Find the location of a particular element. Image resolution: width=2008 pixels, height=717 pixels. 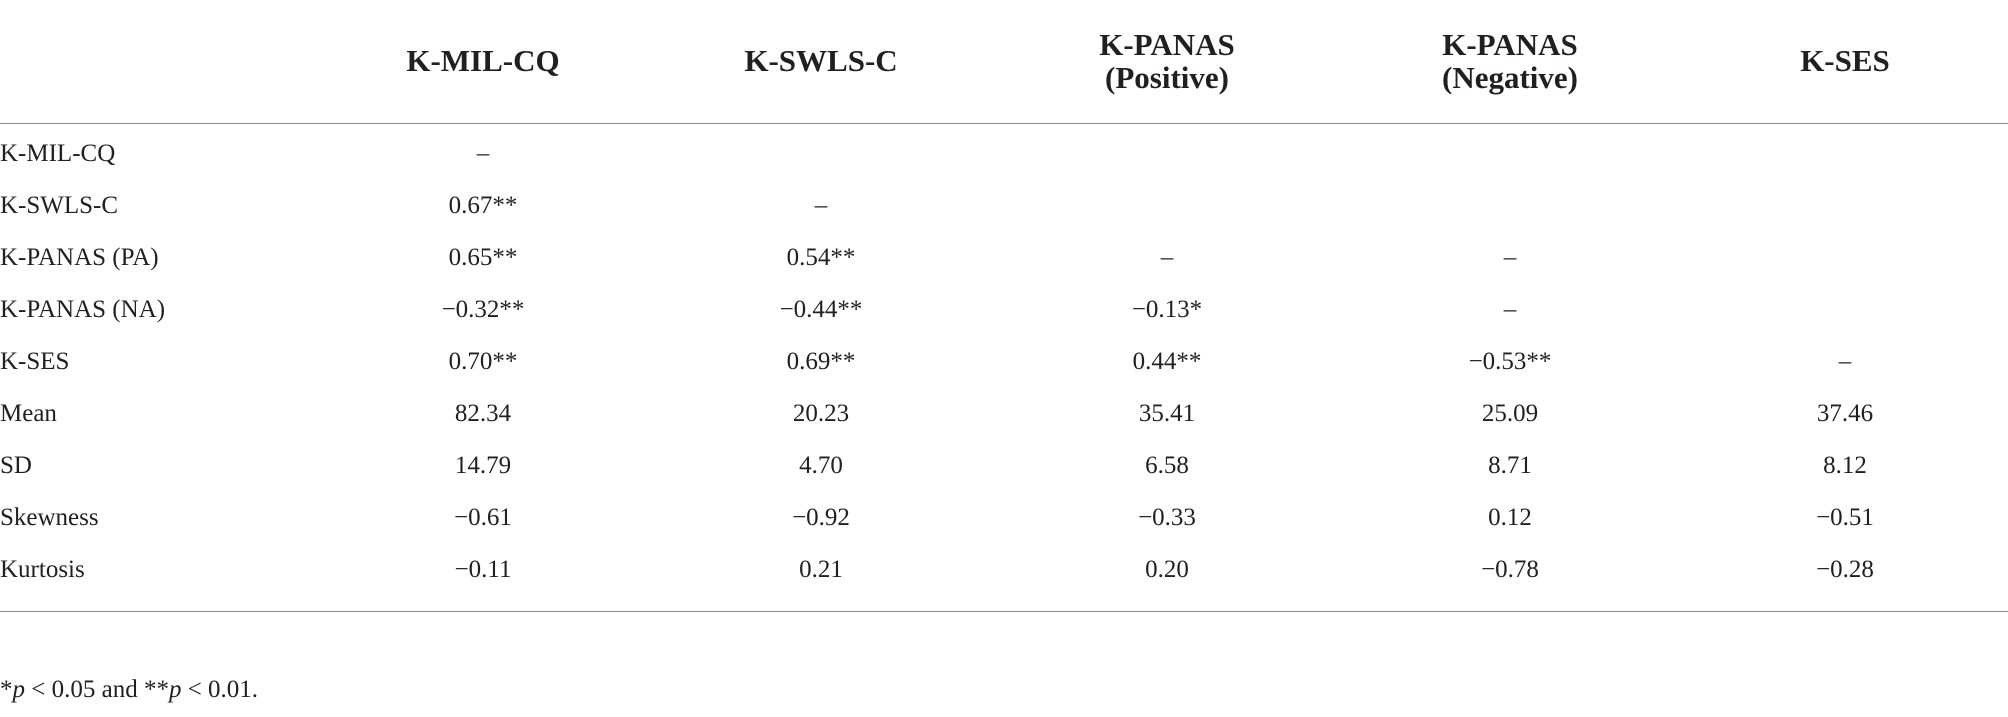

table-cell: 0.44** is located at coordinates (1167, 361).